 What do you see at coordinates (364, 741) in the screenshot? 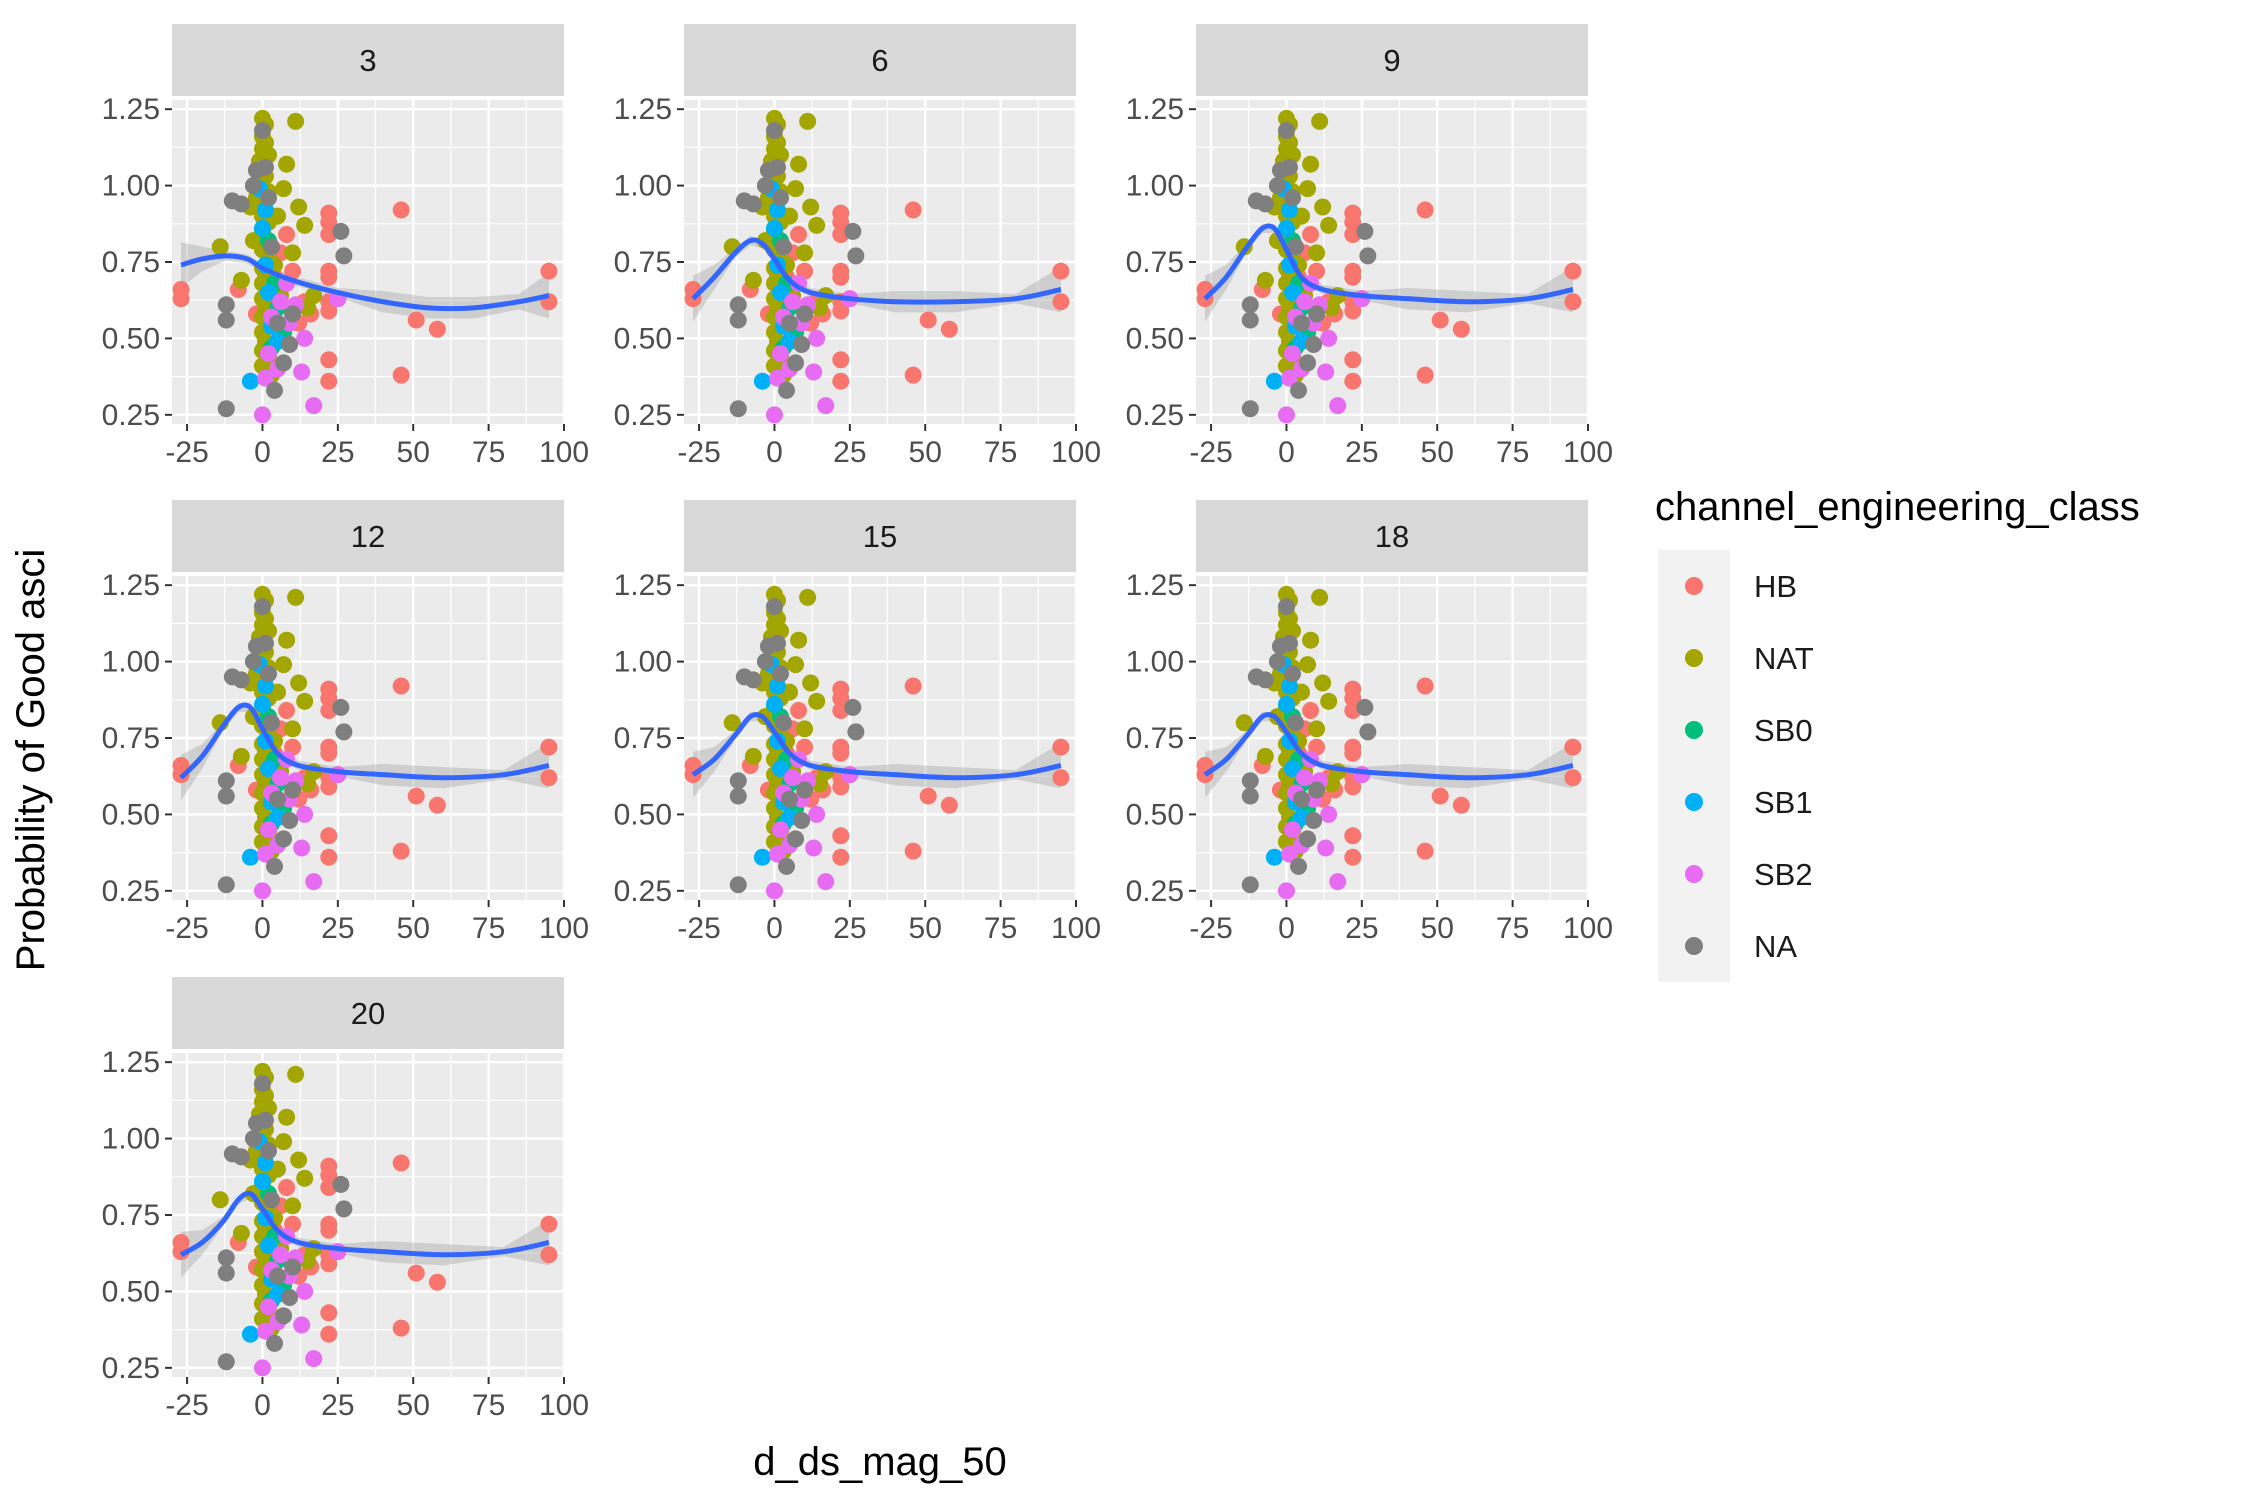
I see `smooth-line` at bounding box center [364, 741].